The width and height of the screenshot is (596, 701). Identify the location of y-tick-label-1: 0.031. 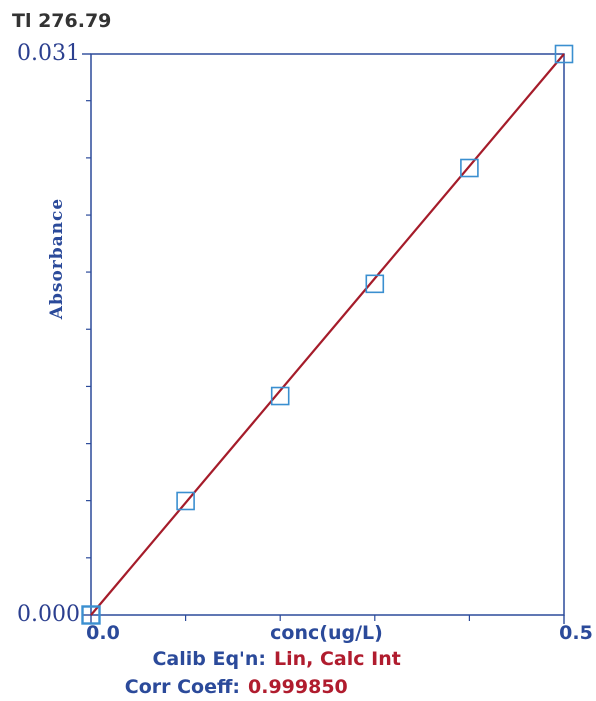
(48, 53).